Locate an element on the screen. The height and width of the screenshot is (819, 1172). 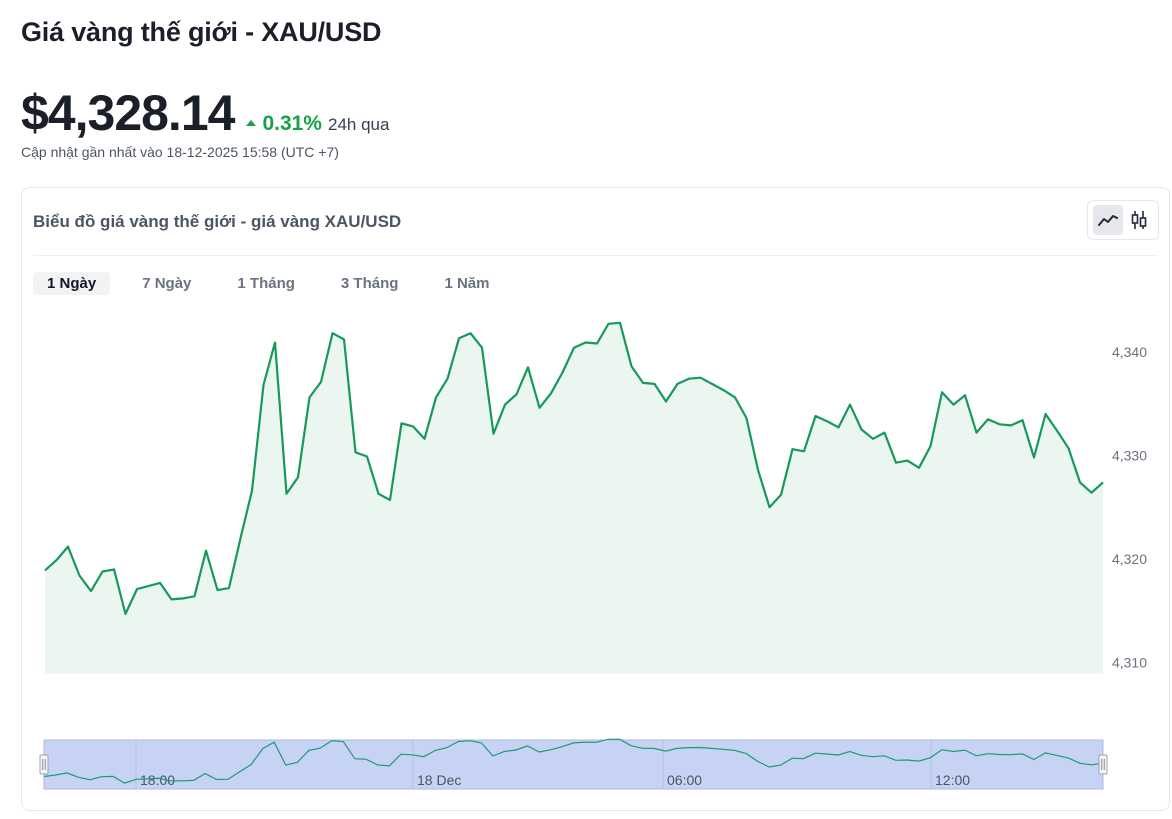
line-chart-button is located at coordinates (1107, 220).